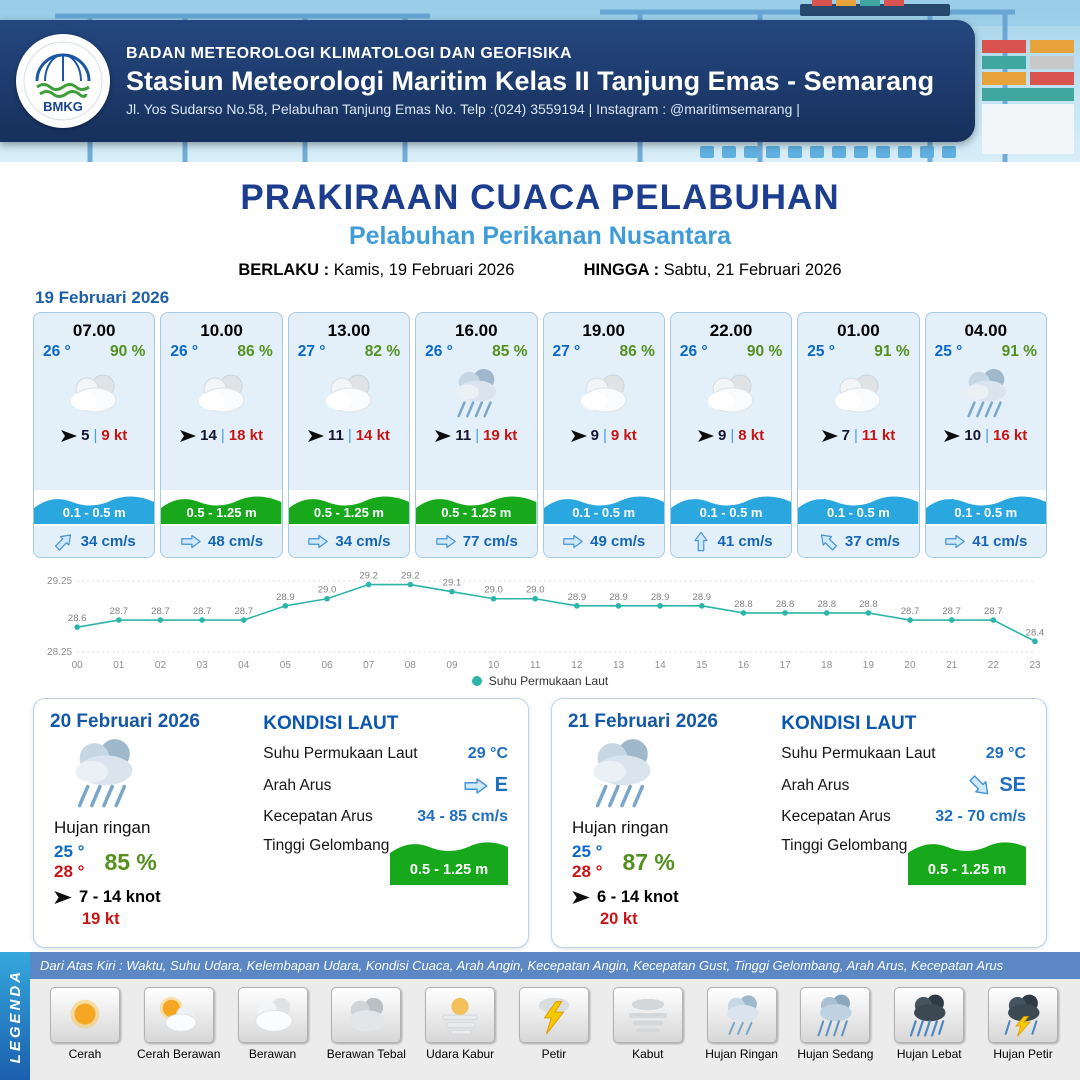 This screenshot has width=1080, height=1080. Describe the element at coordinates (554, 1024) in the screenshot. I see `legend-item: Petir` at that location.